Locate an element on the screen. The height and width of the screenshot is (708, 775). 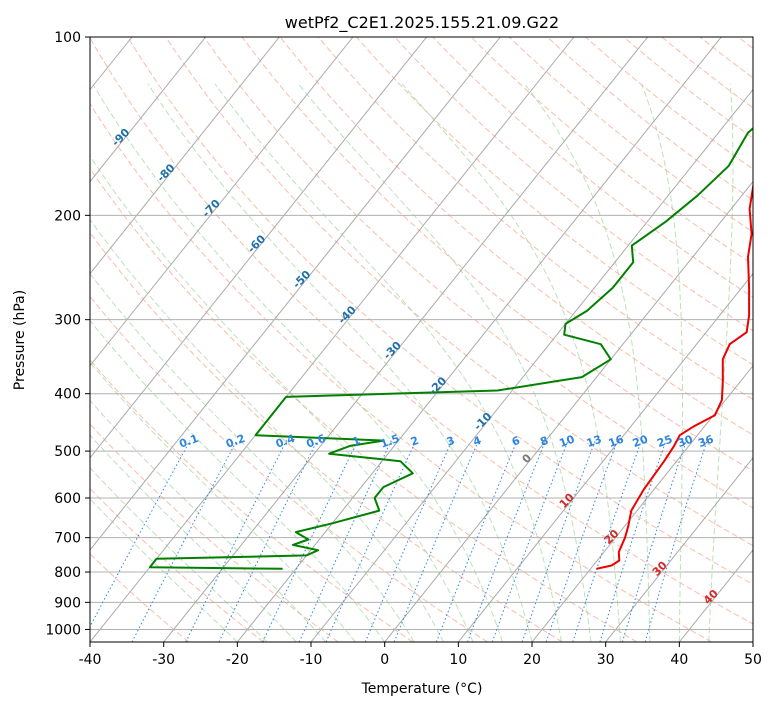
mixing-ratio-label: 2 is located at coordinates (415, 441).